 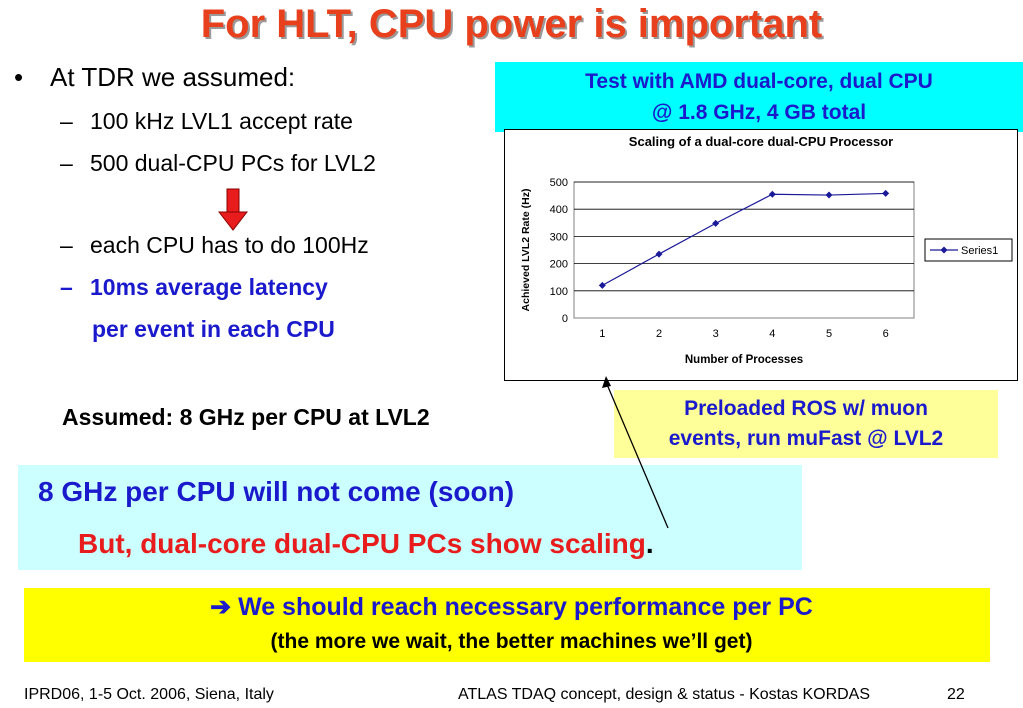 I want to click on x-tick-label: 4, so click(x=772, y=334).